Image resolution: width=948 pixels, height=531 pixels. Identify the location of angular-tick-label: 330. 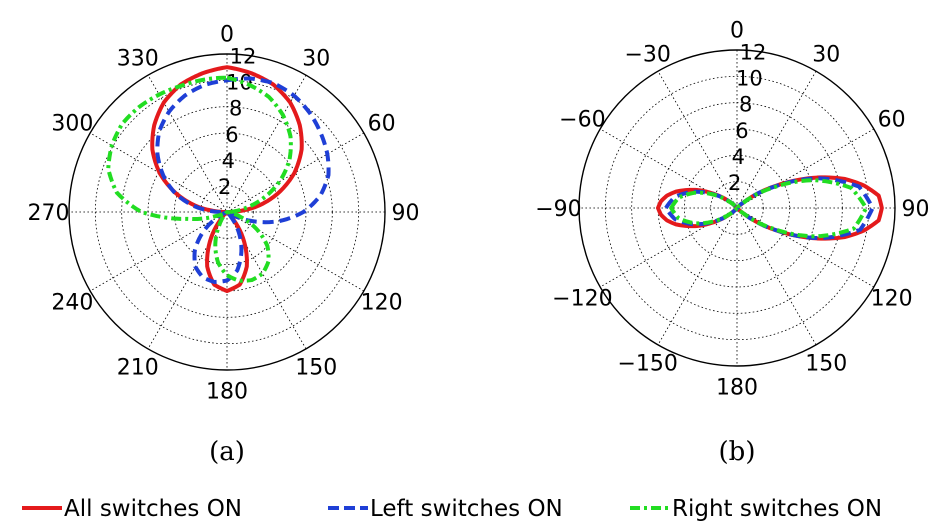
(138, 58).